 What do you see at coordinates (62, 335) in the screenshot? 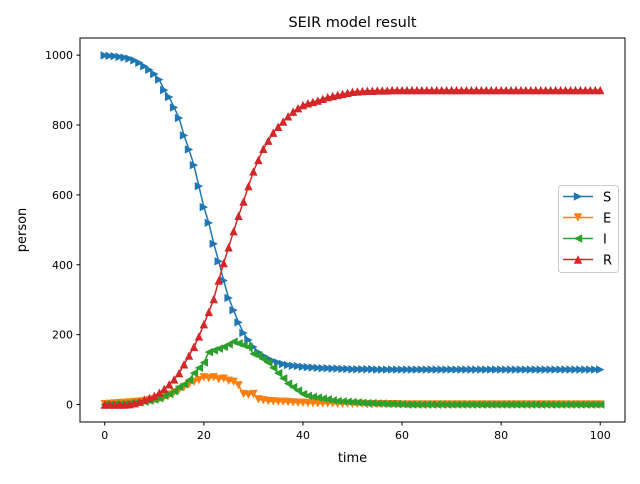
I see `y-tick-label: 200` at bounding box center [62, 335].